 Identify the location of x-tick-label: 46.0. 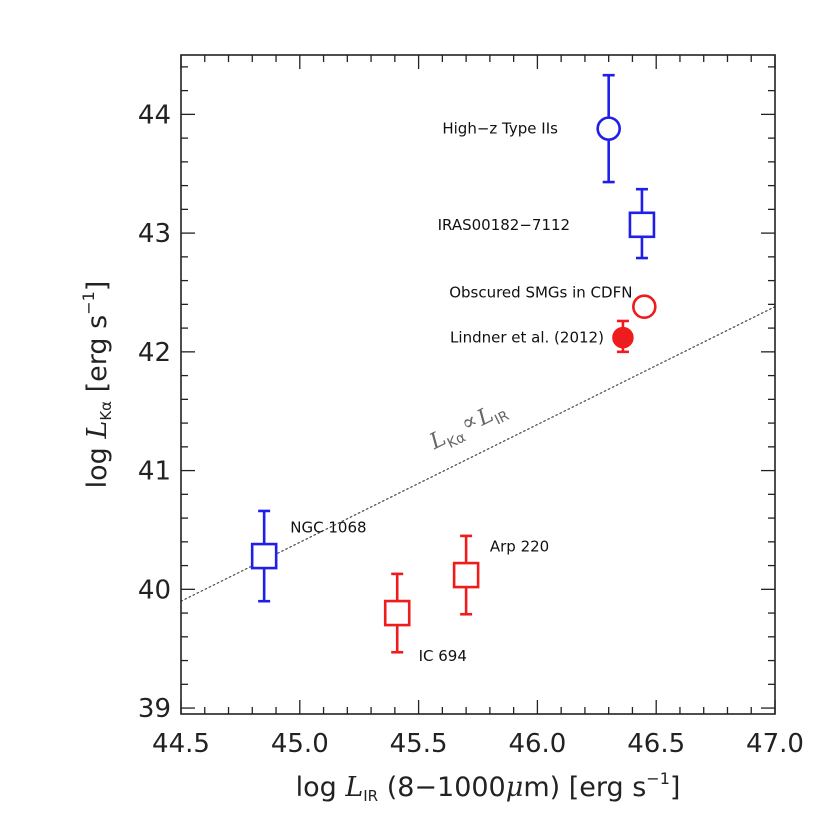
(537, 744).